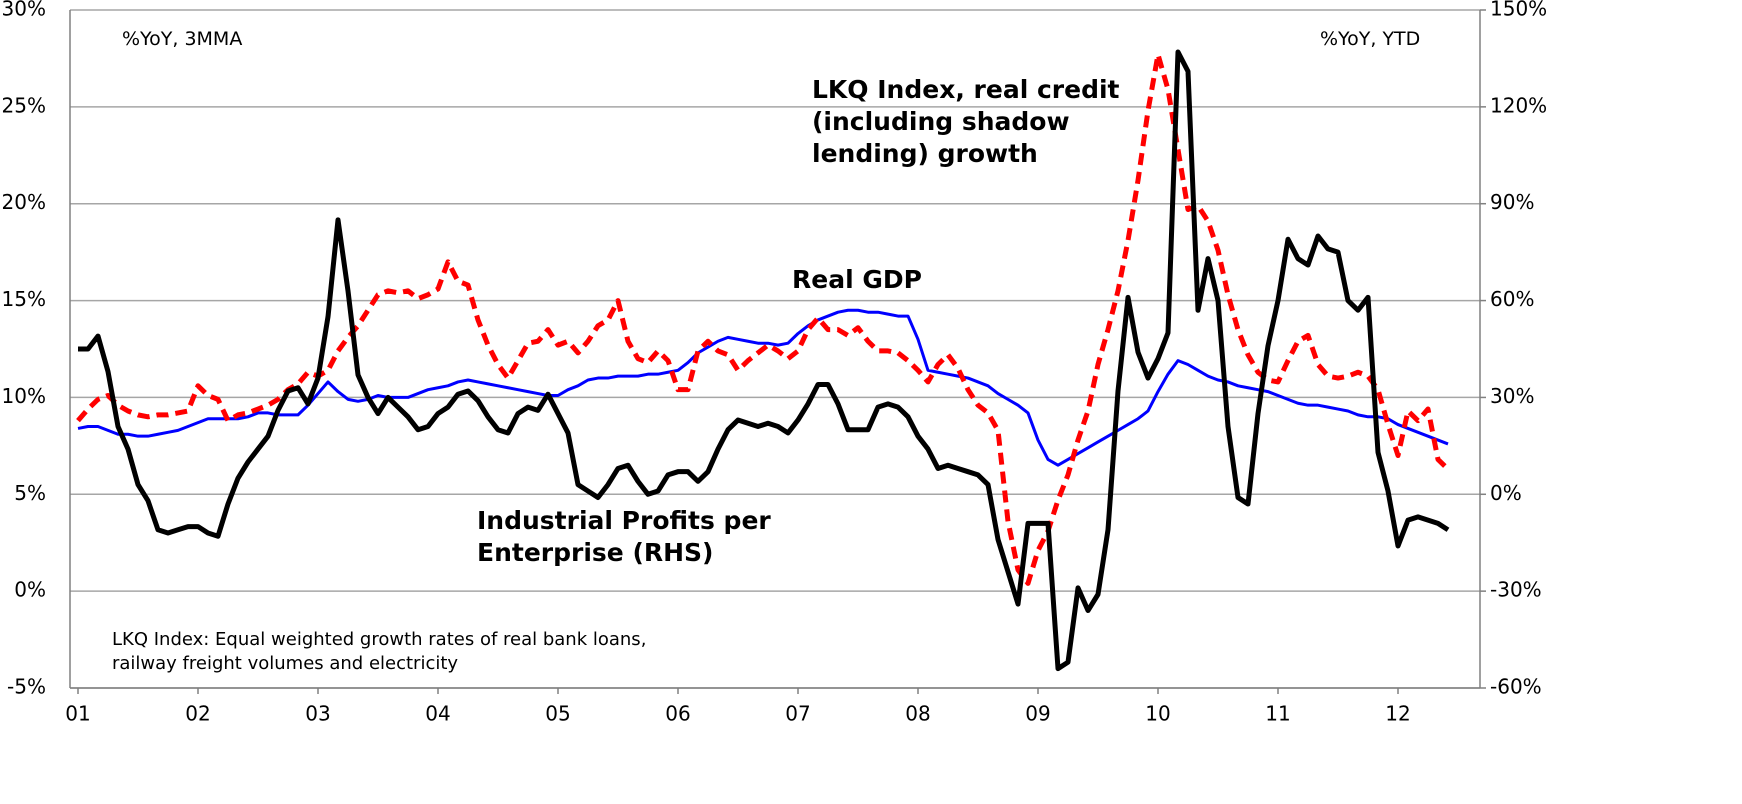 The image size is (1742, 804). What do you see at coordinates (1037, 714) in the screenshot?
I see `x-tick-label: 09` at bounding box center [1037, 714].